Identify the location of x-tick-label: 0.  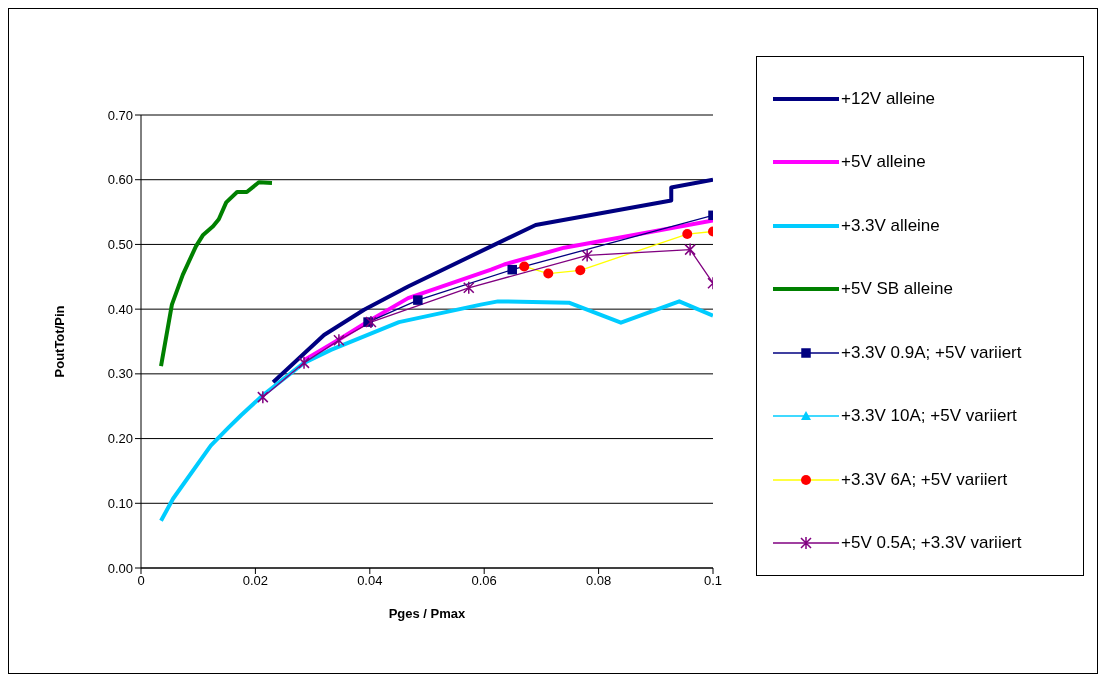
(141, 581).